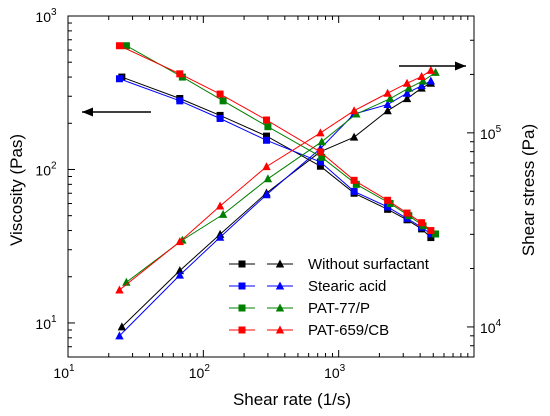  Describe the element at coordinates (348, 330) in the screenshot. I see `legend-label: PAT-659/CB` at that location.